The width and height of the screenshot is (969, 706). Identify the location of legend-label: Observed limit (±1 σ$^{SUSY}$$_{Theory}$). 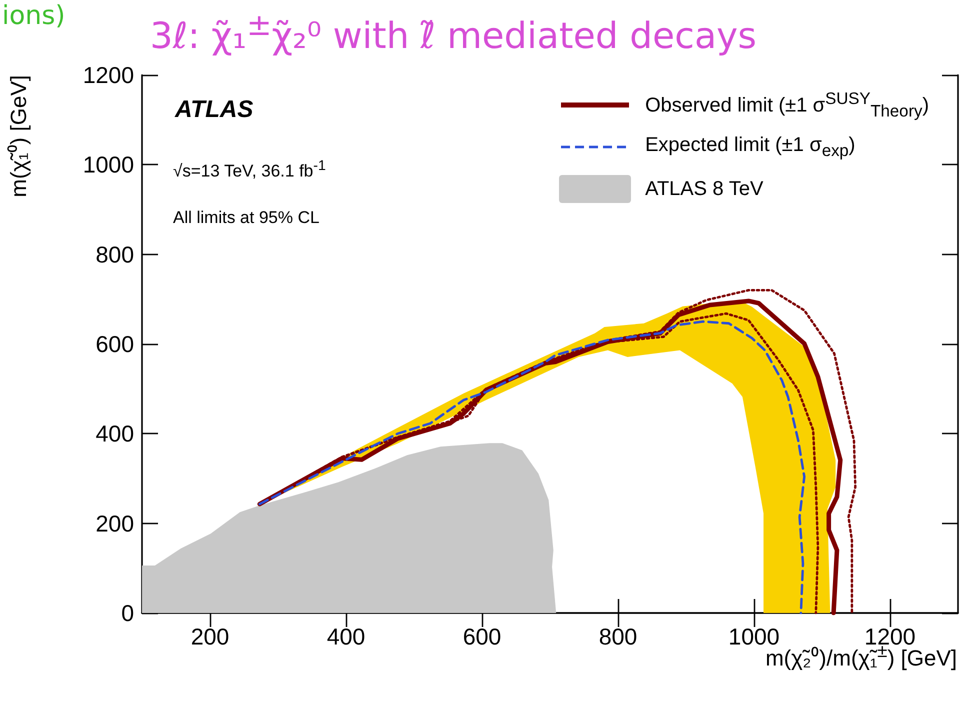
(787, 105).